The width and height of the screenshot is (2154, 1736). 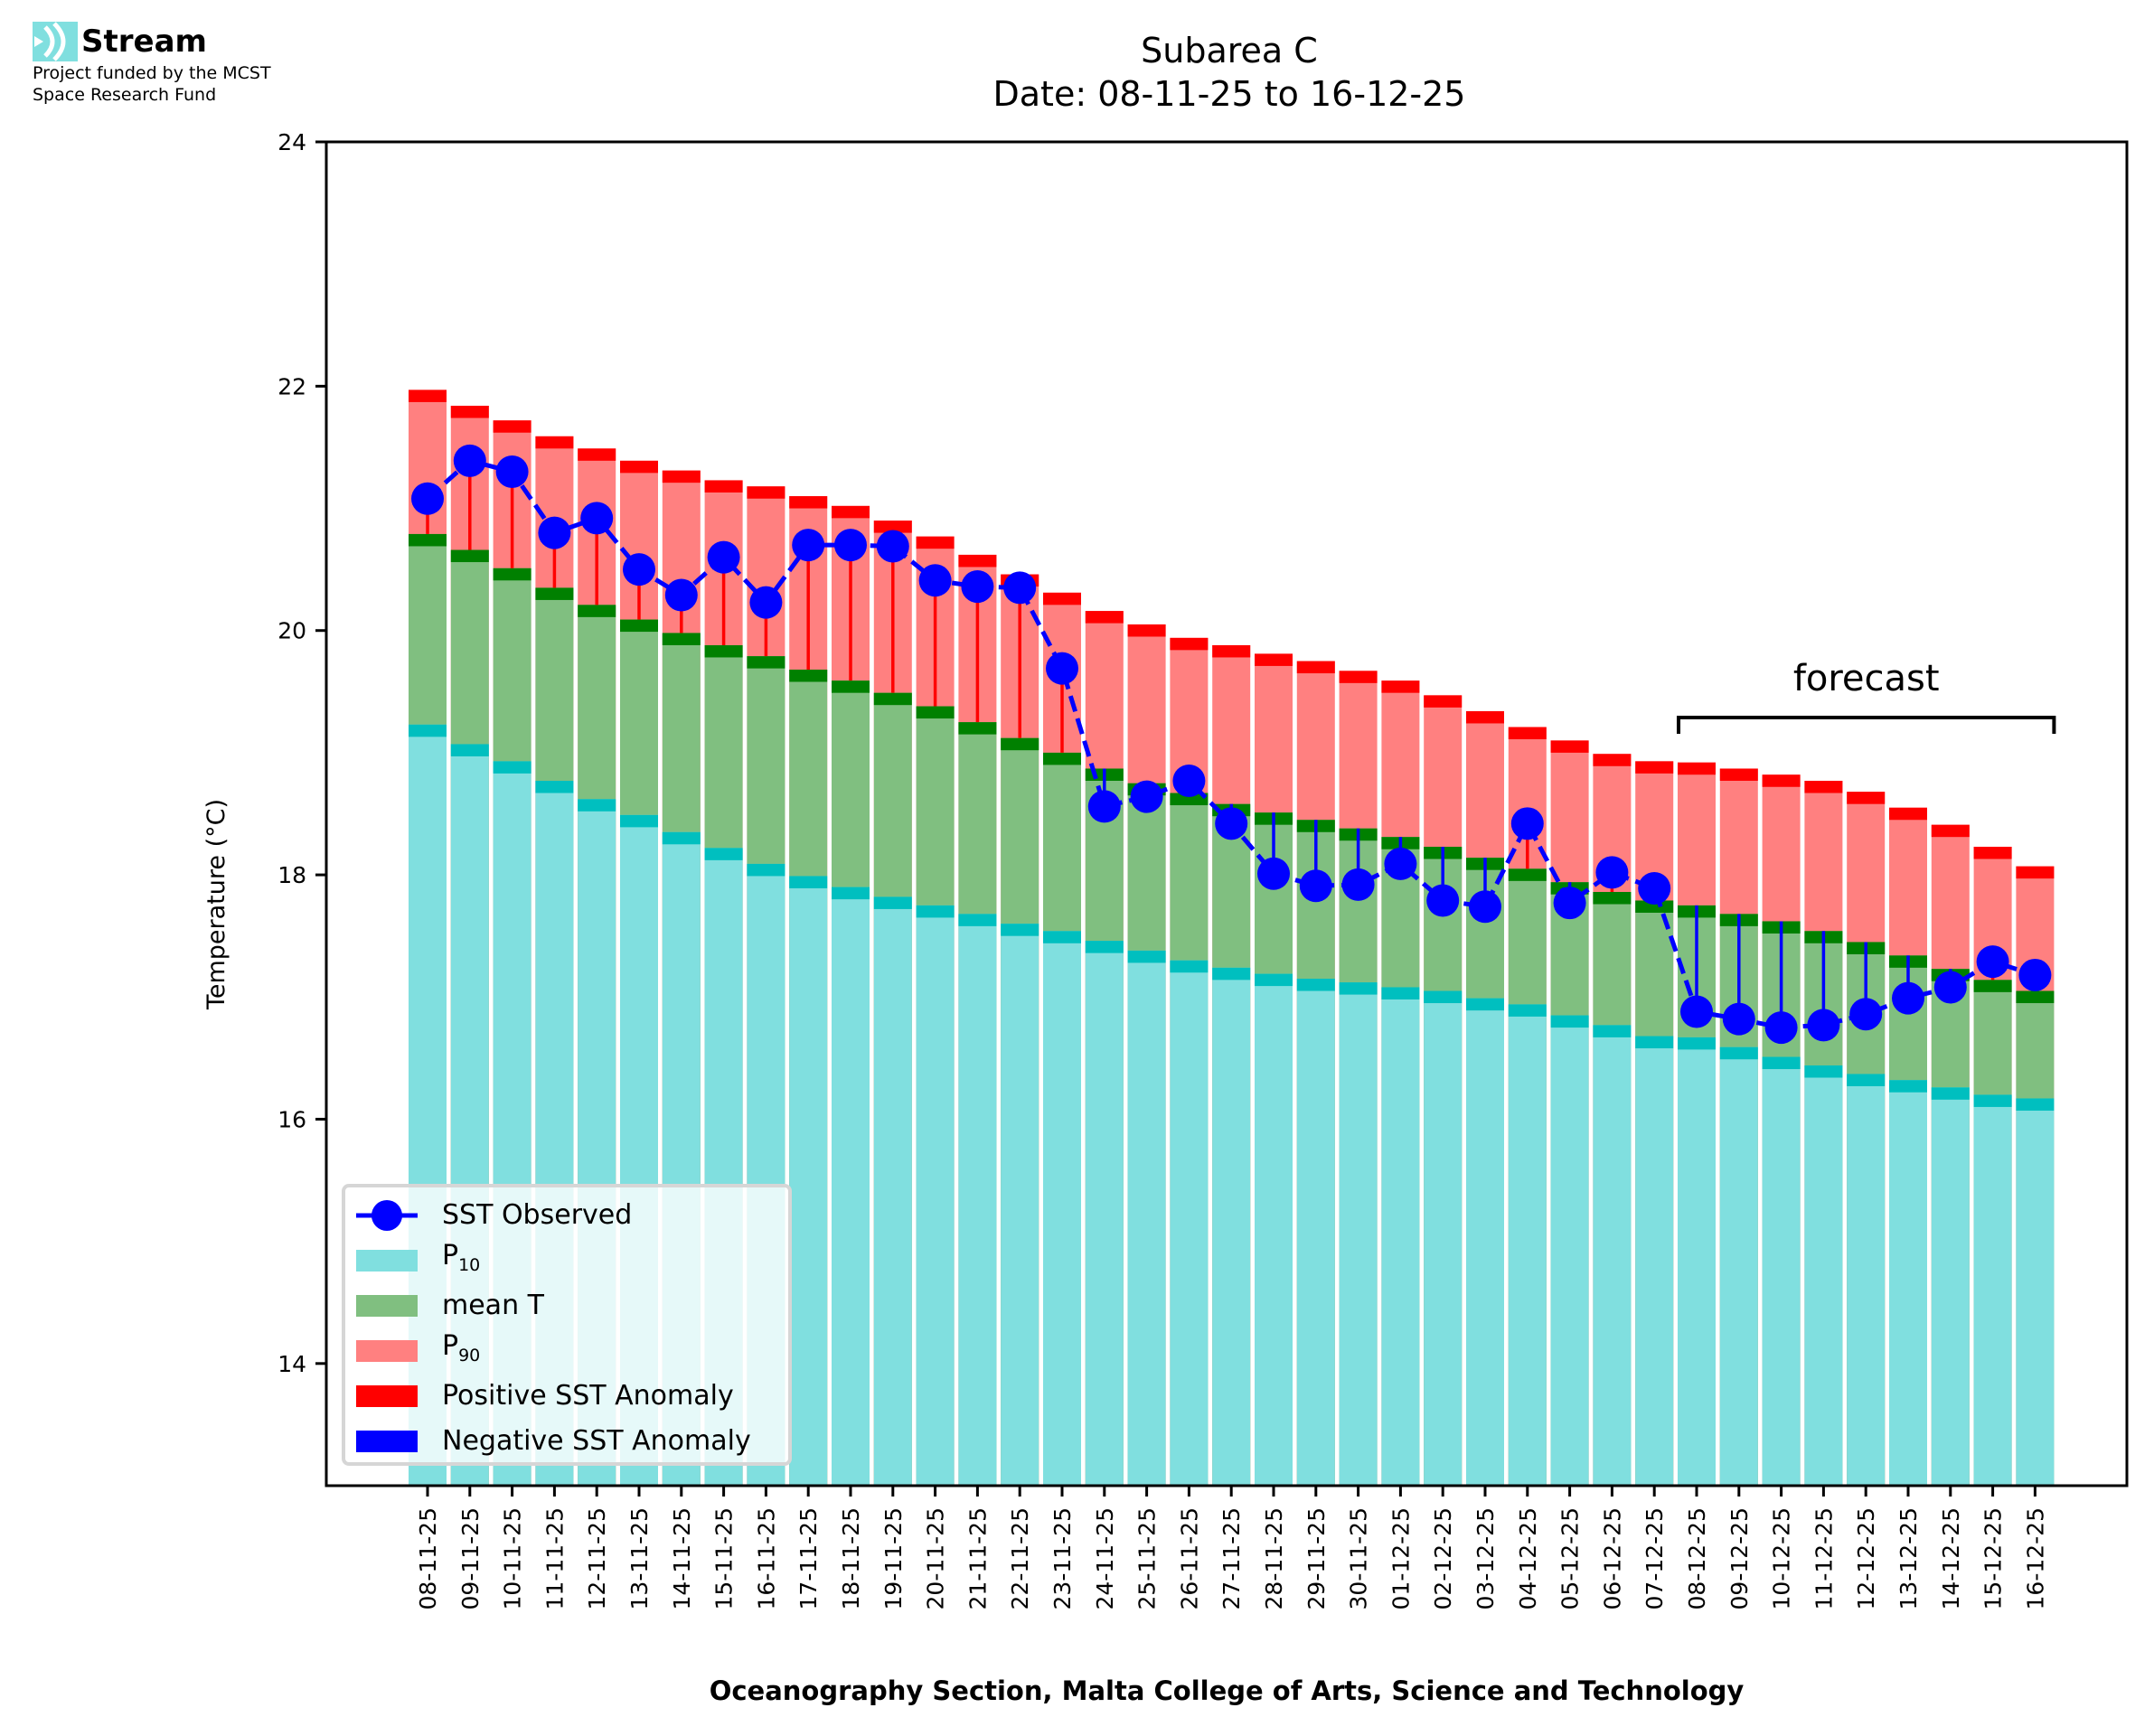 What do you see at coordinates (470, 1558) in the screenshot?
I see `x-tick-label: 09-11-25` at bounding box center [470, 1558].